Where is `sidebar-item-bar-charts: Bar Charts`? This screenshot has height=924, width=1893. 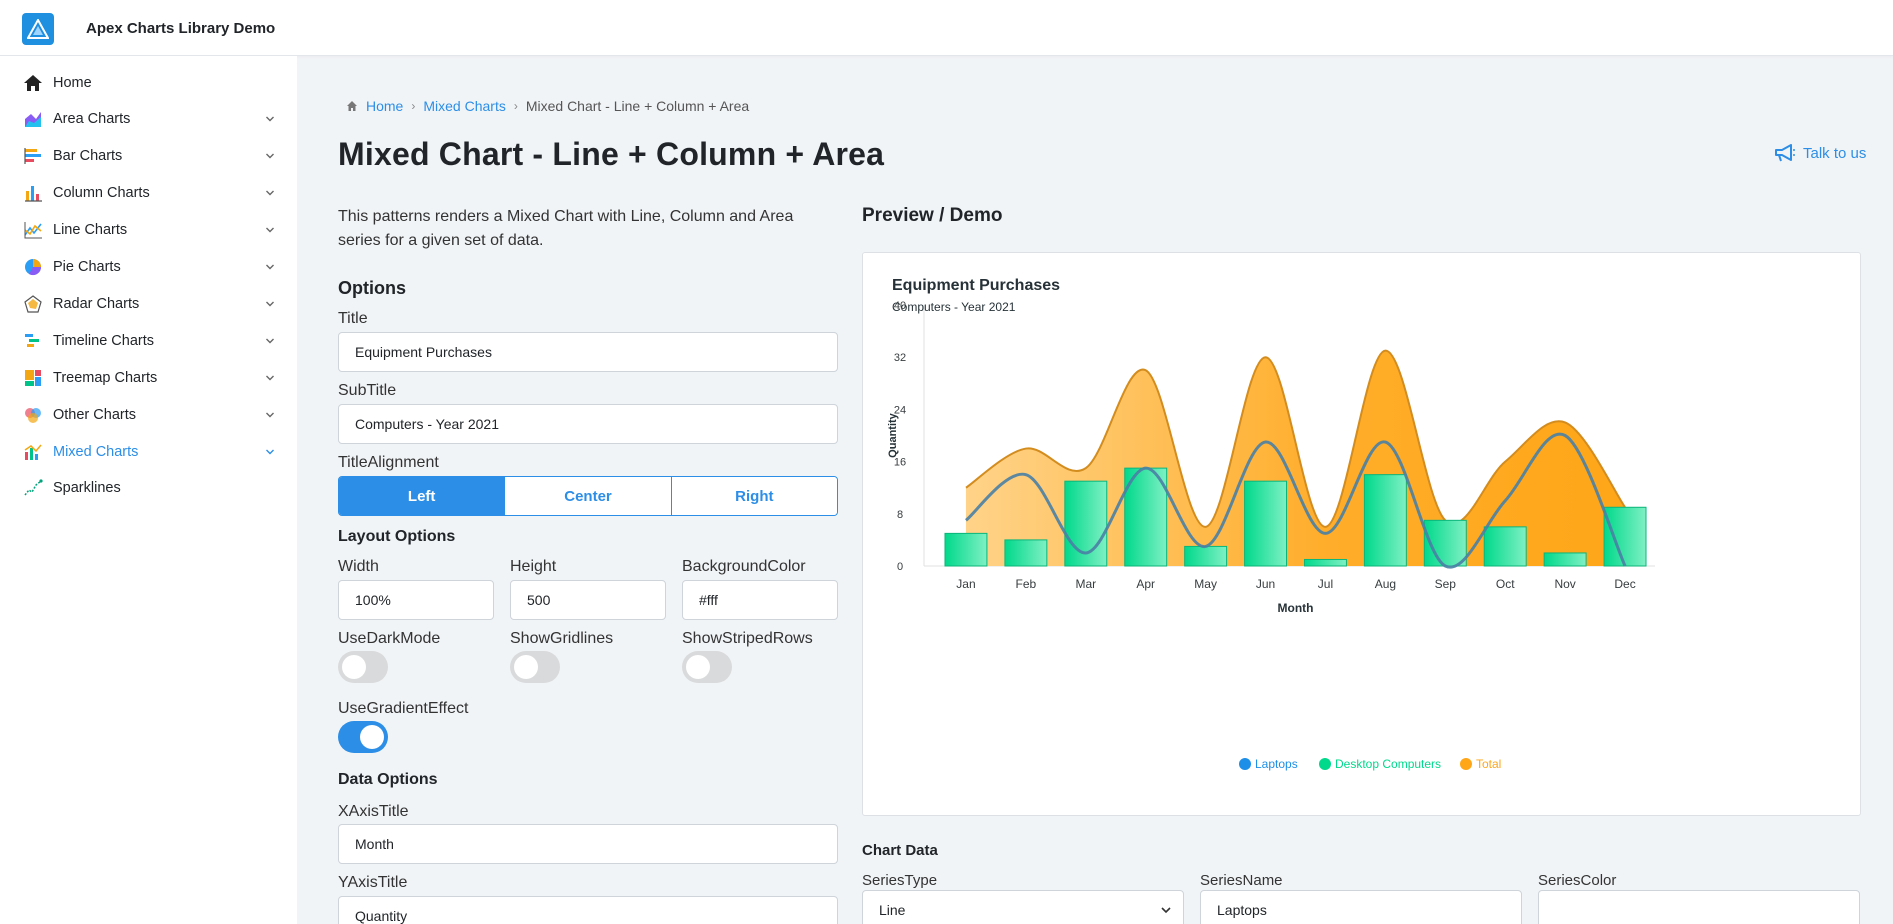
sidebar-item-bar-charts: Bar Charts is located at coordinates (148, 156).